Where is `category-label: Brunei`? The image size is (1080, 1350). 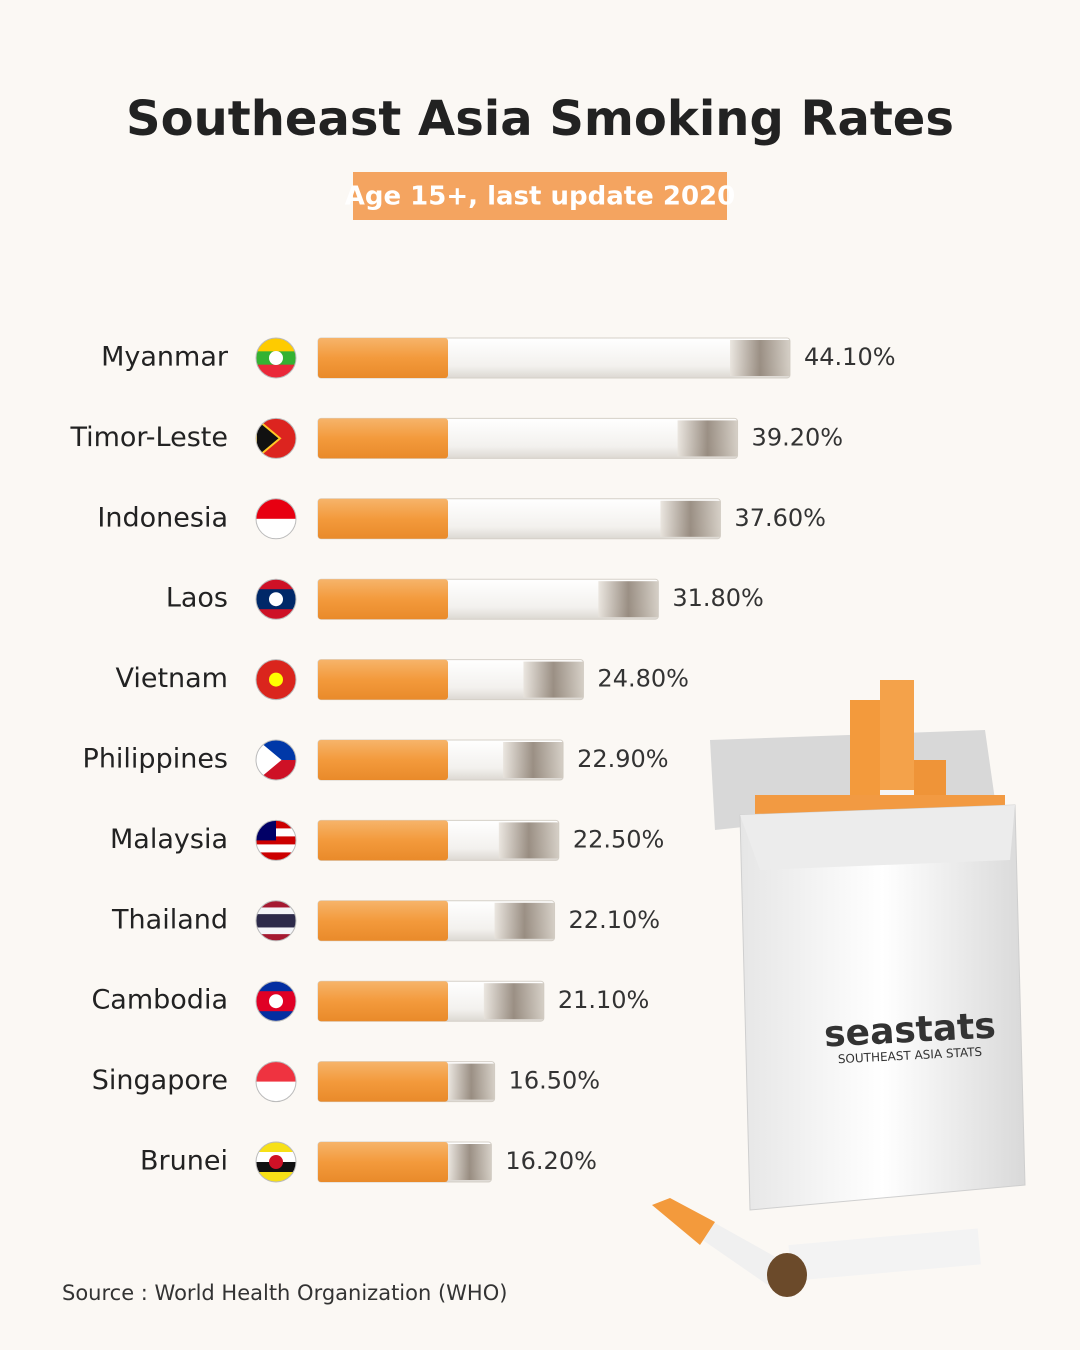 category-label: Brunei is located at coordinates (184, 1161).